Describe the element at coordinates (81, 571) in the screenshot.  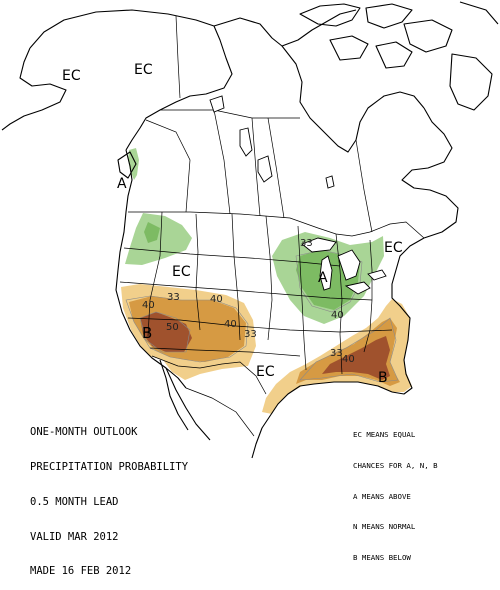
I see `title-line: MADE 16 FEB 2012` at that location.